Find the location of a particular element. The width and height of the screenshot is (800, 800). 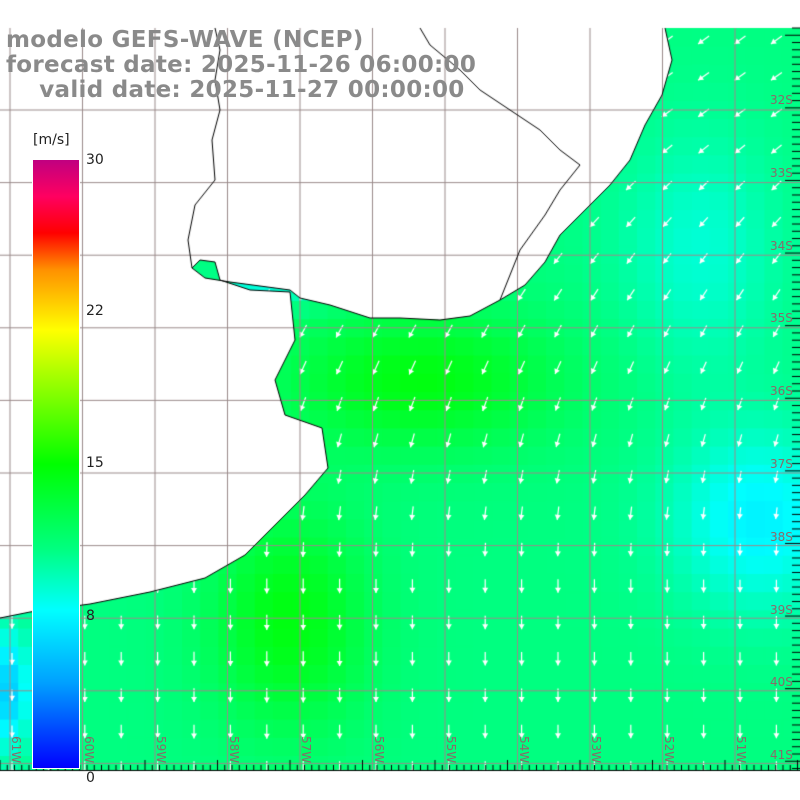

longitude-label: 56W is located at coordinates (378, 750).